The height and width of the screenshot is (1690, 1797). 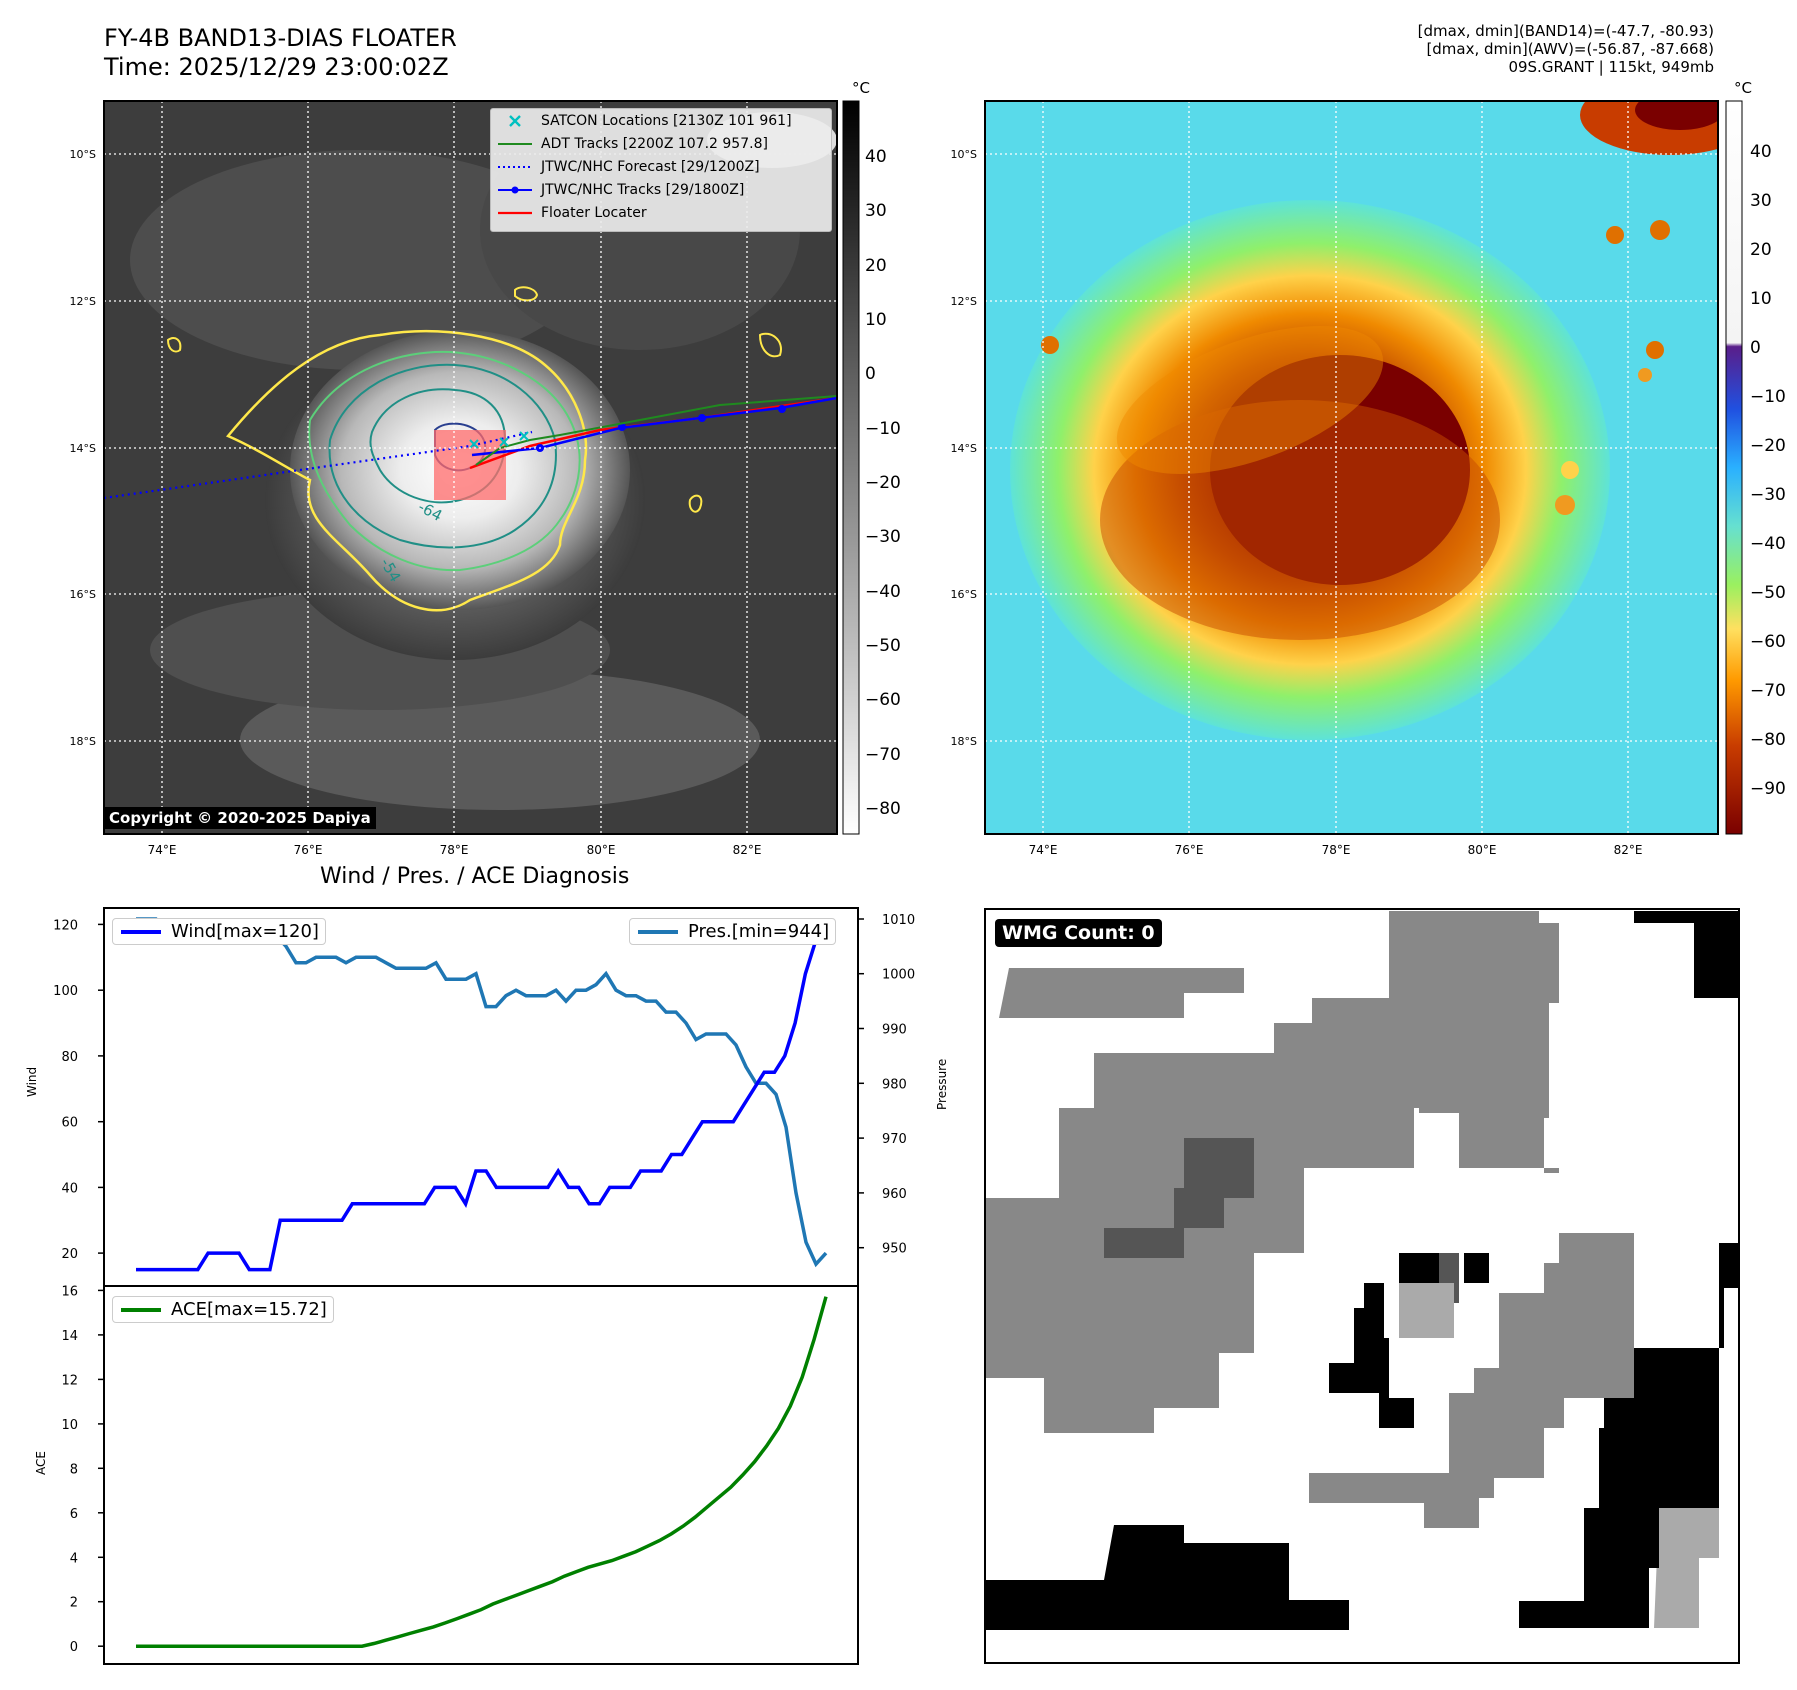 I want to click on right-cbar-tick: −70, so click(x=1768, y=691).